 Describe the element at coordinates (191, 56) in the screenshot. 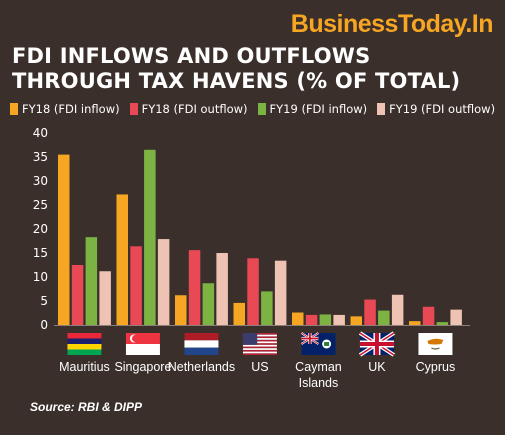

I see `chart-title-line-1: FDI INFLOWS AND OUTFLOWS` at that location.